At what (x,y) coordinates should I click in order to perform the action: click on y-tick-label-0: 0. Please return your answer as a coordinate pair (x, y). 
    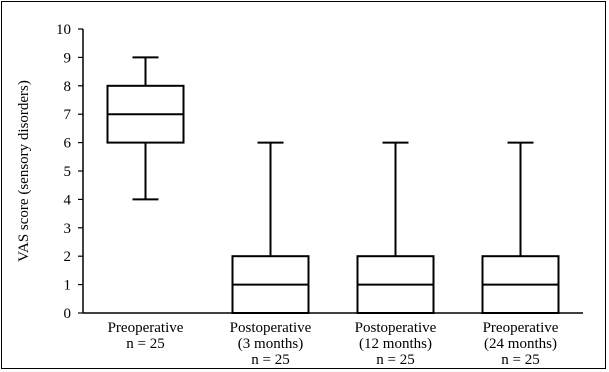
    Looking at the image, I should click on (68, 314).